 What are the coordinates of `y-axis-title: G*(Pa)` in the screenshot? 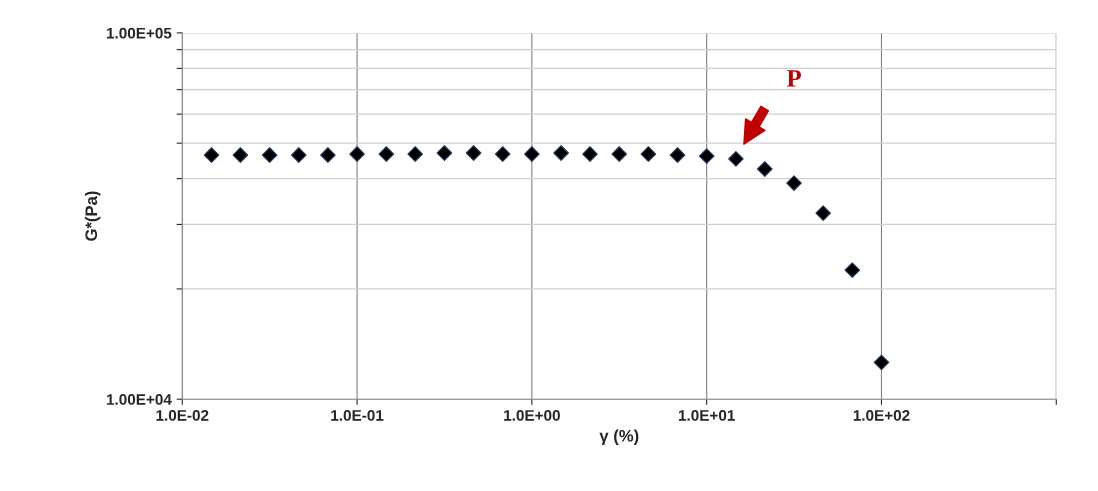 It's located at (92, 216).